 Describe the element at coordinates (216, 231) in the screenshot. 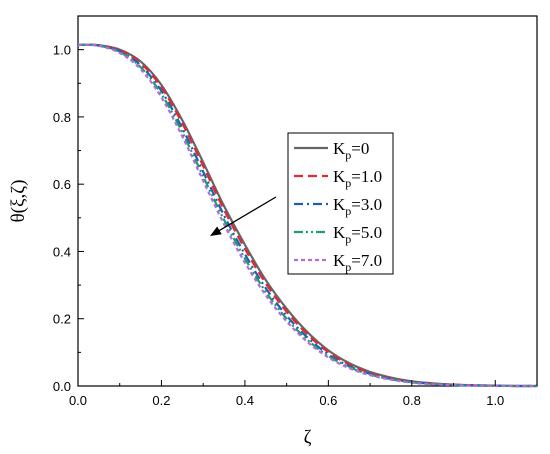

I see `arrow-head` at that location.